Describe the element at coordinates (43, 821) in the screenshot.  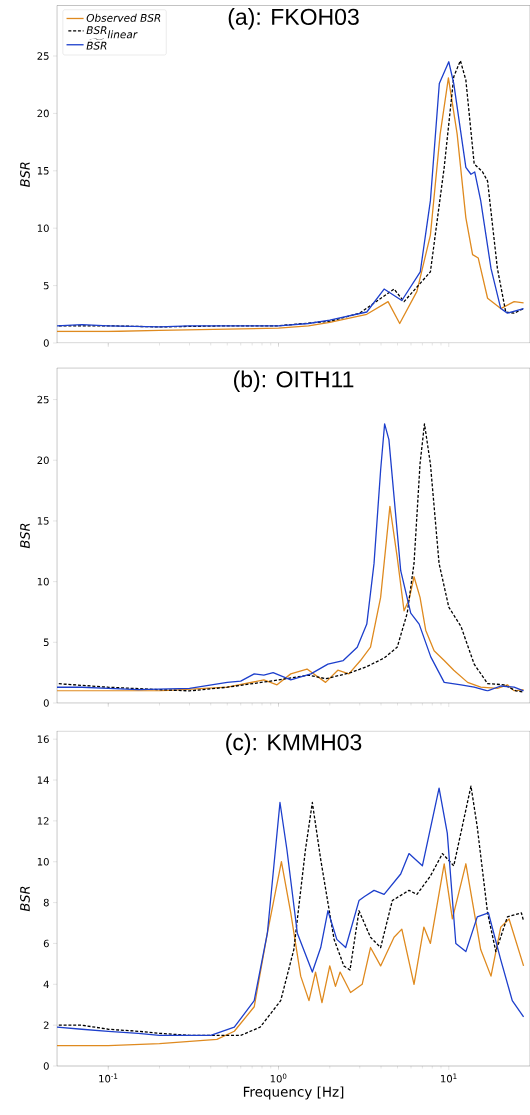
I see `y-tick-label: 12` at that location.